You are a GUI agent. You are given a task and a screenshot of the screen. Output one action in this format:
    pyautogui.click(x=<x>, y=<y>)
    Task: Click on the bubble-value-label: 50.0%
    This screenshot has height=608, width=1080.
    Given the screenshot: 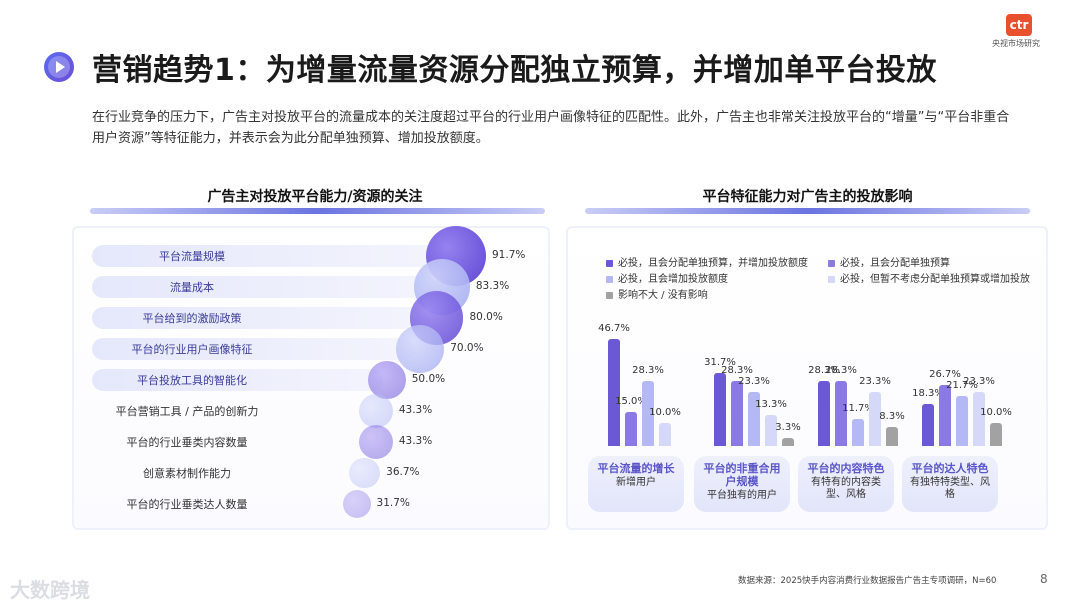 What is the action you would take?
    pyautogui.click(x=428, y=379)
    